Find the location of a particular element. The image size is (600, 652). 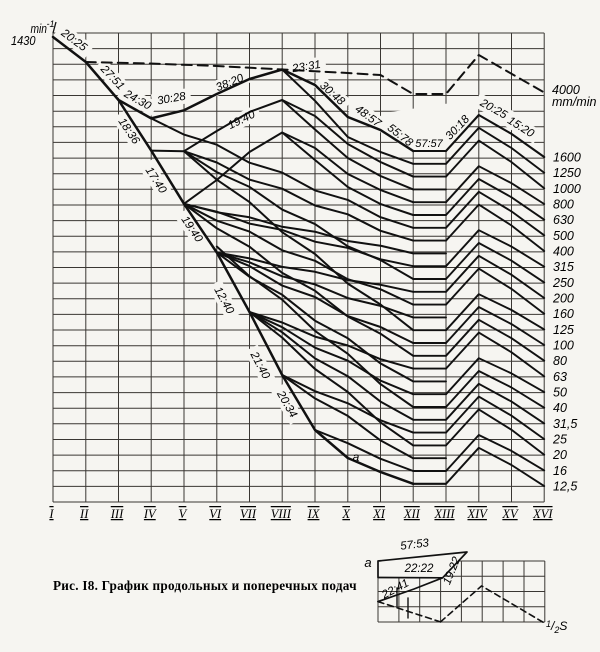

svg-text: 200 is located at coordinates (563, 299).